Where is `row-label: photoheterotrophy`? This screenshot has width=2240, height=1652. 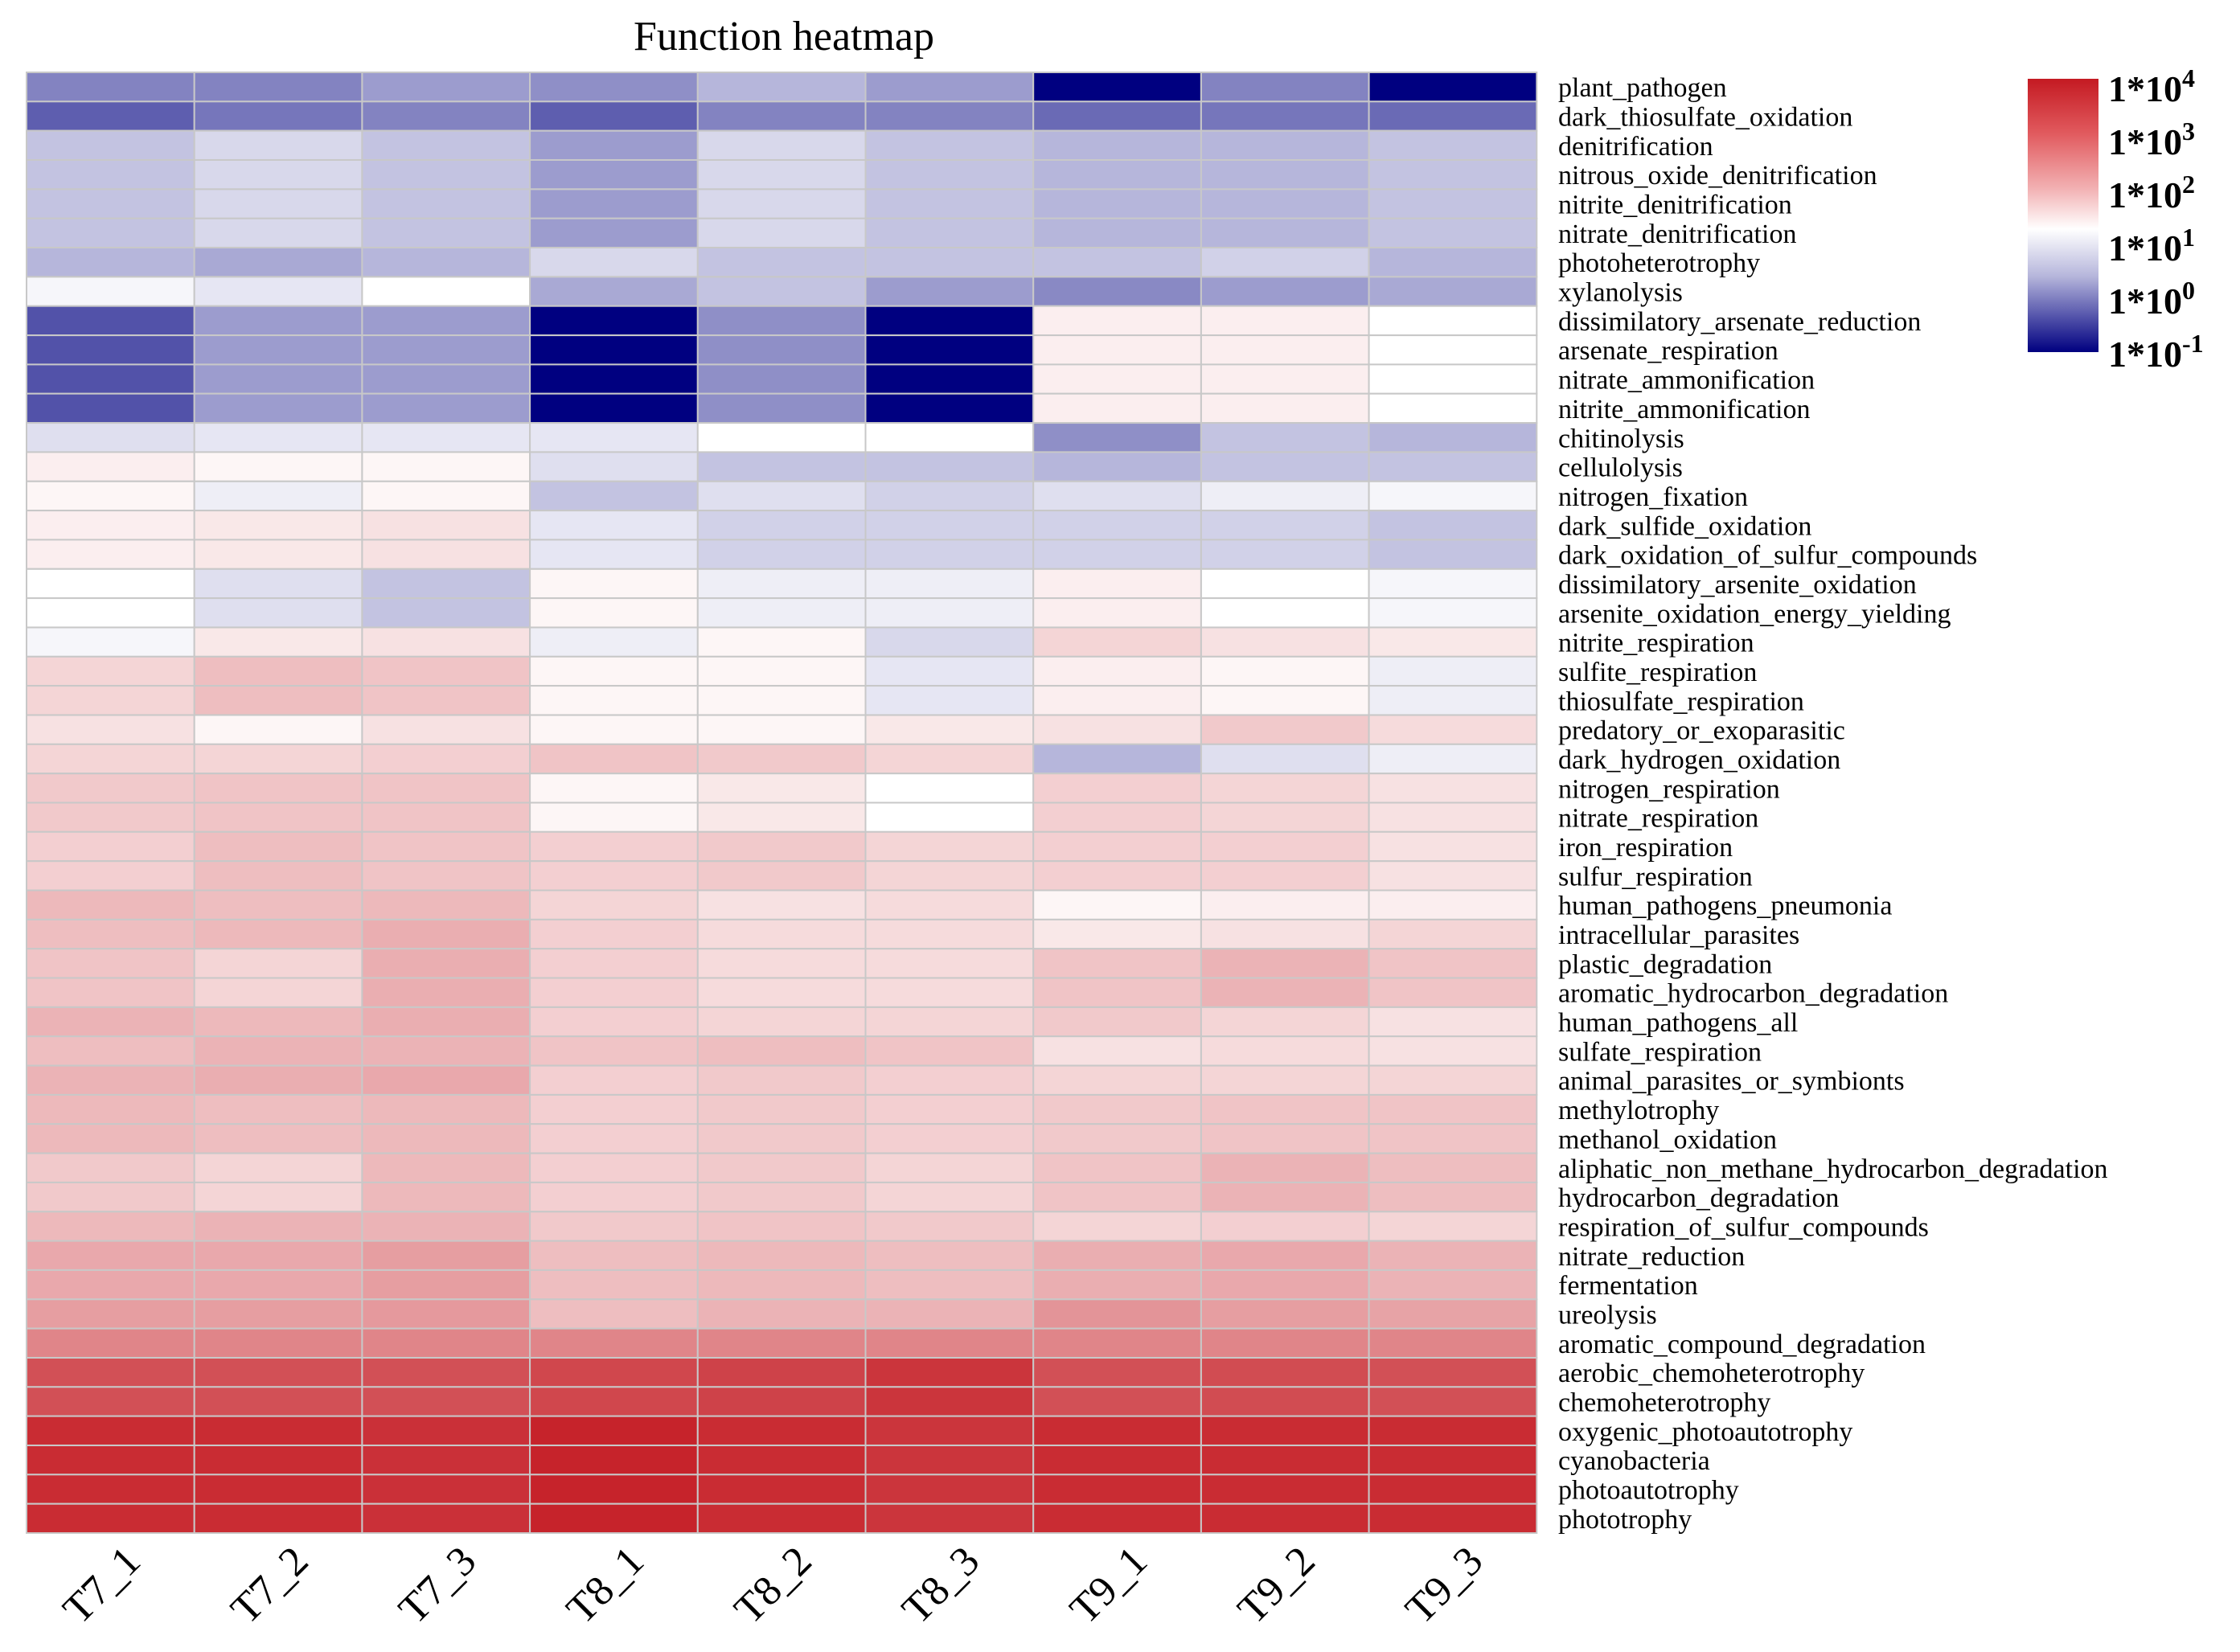
row-label: photoheterotrophy is located at coordinates (1659, 263).